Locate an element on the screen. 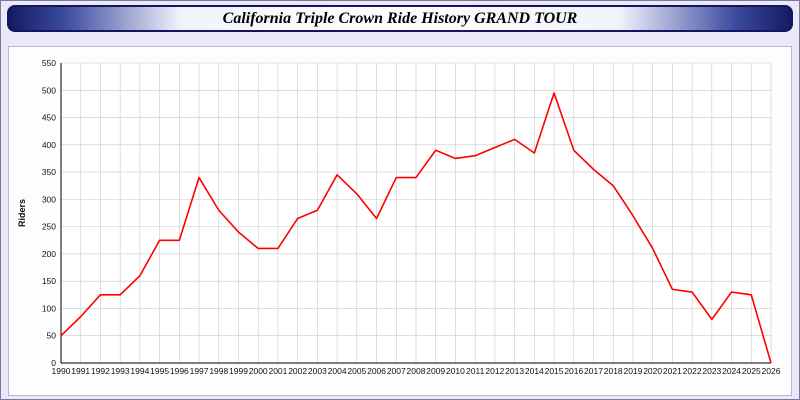  svg-text: 1992 is located at coordinates (100, 371).